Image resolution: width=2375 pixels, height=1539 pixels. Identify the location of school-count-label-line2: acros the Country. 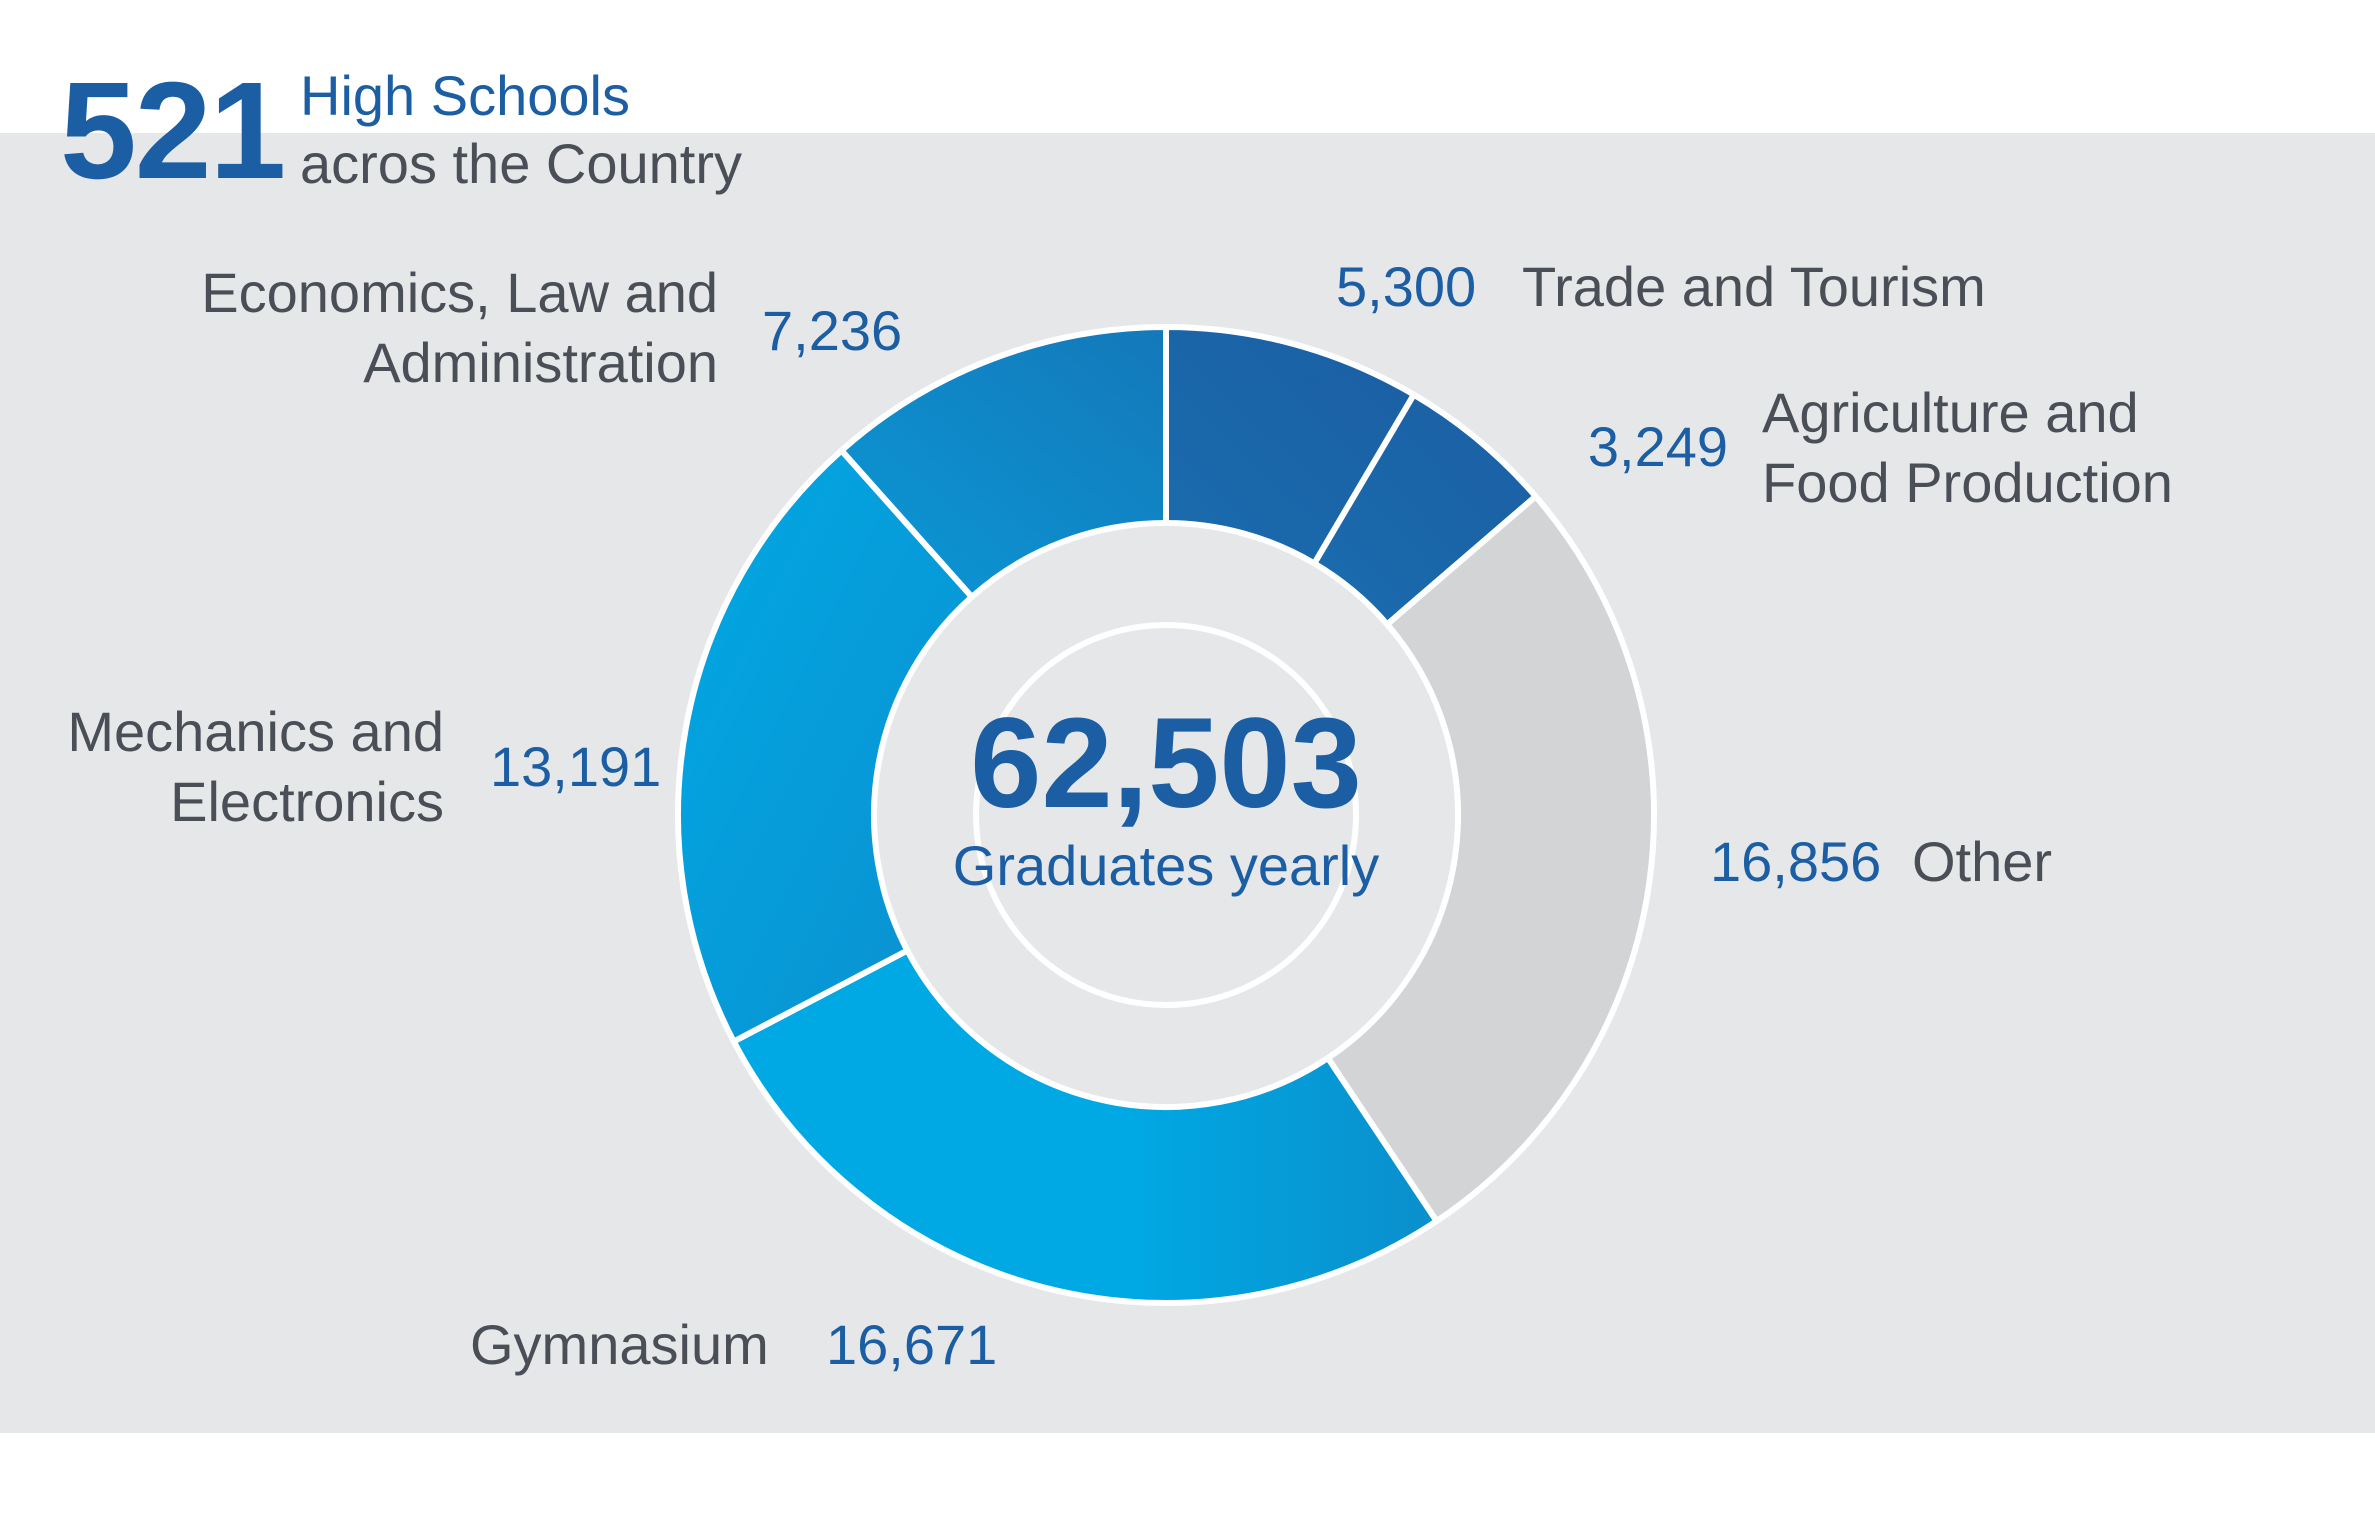
(521, 163).